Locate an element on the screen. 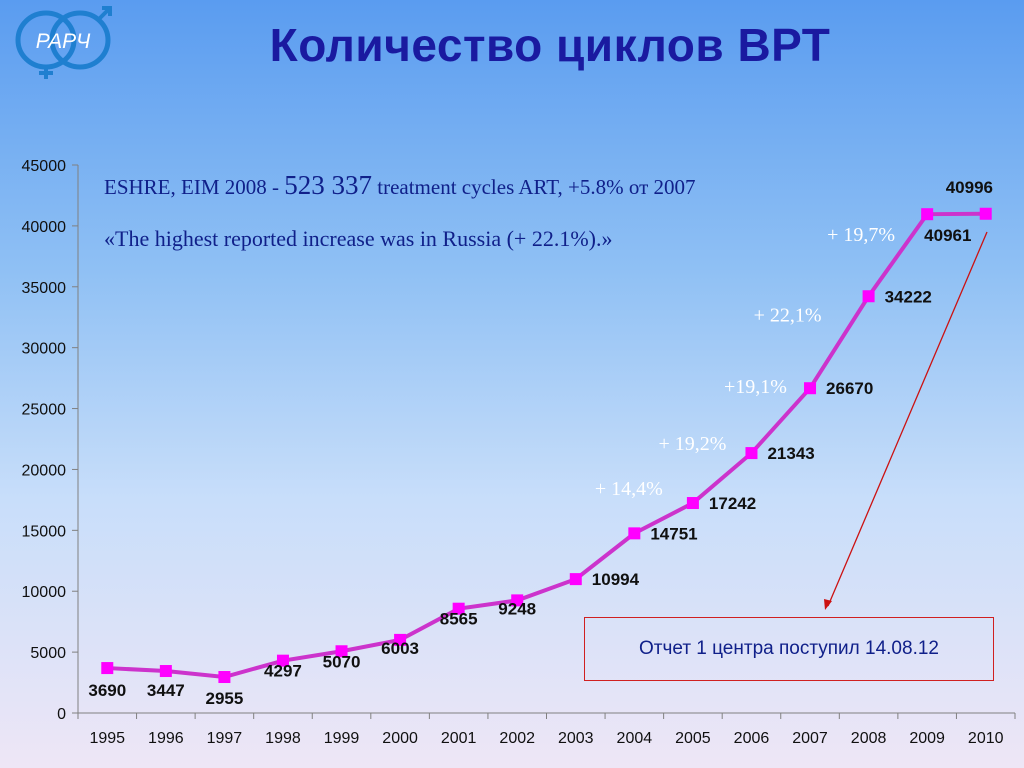 The image size is (1024, 768). x-tick-label: 2010 is located at coordinates (986, 738).